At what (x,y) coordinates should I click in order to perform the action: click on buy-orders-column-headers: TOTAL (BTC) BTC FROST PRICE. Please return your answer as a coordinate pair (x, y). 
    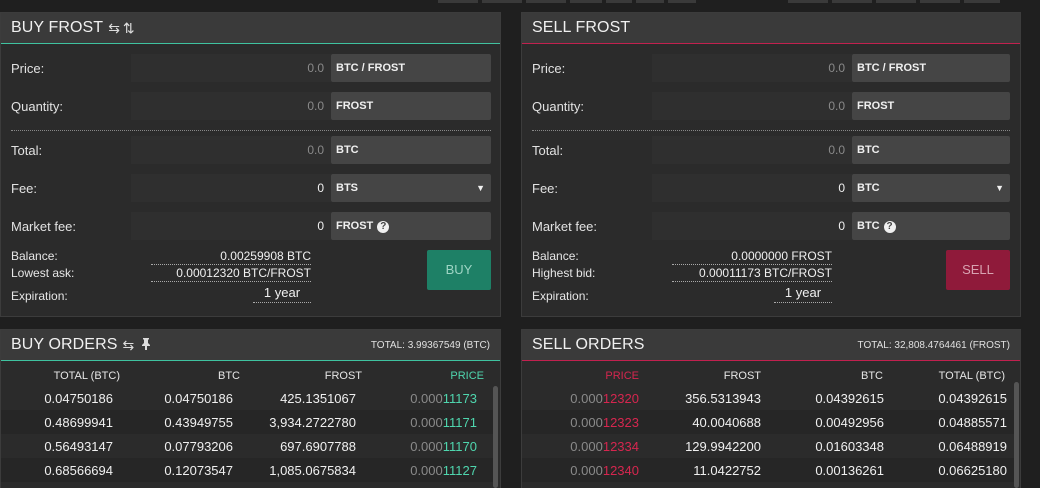
    Looking at the image, I should click on (250, 375).